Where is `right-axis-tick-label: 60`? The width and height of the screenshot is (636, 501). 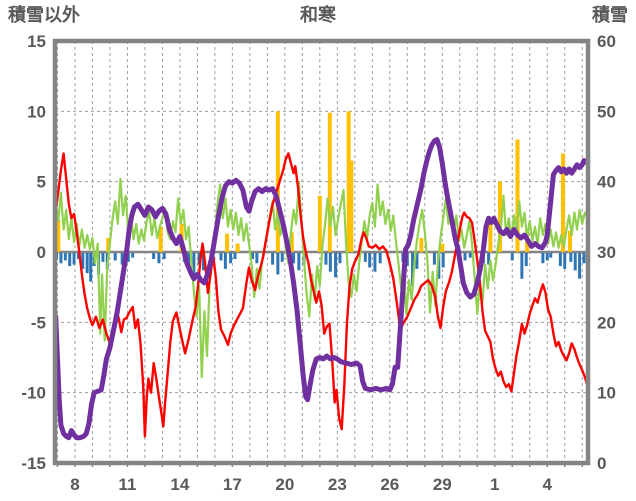 right-axis-tick-label: 60 is located at coordinates (606, 41).